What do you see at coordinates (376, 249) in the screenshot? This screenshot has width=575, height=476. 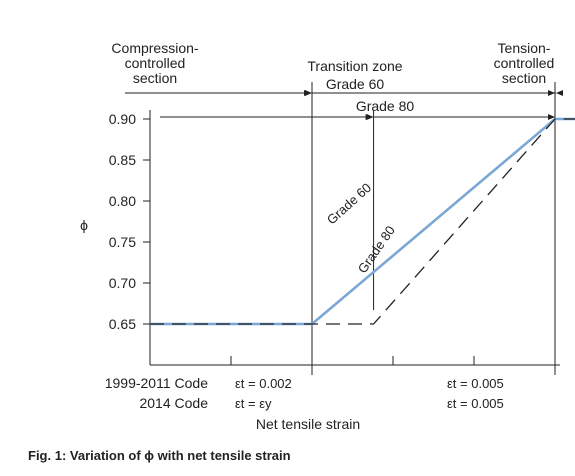 I see `line-label-grade-80: Grade 80` at bounding box center [376, 249].